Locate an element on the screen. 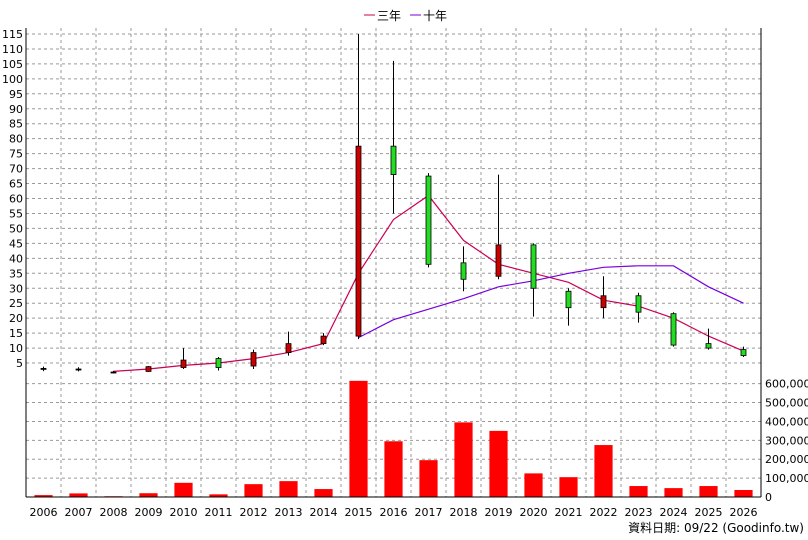  ma-line-十年 is located at coordinates (551, 302).